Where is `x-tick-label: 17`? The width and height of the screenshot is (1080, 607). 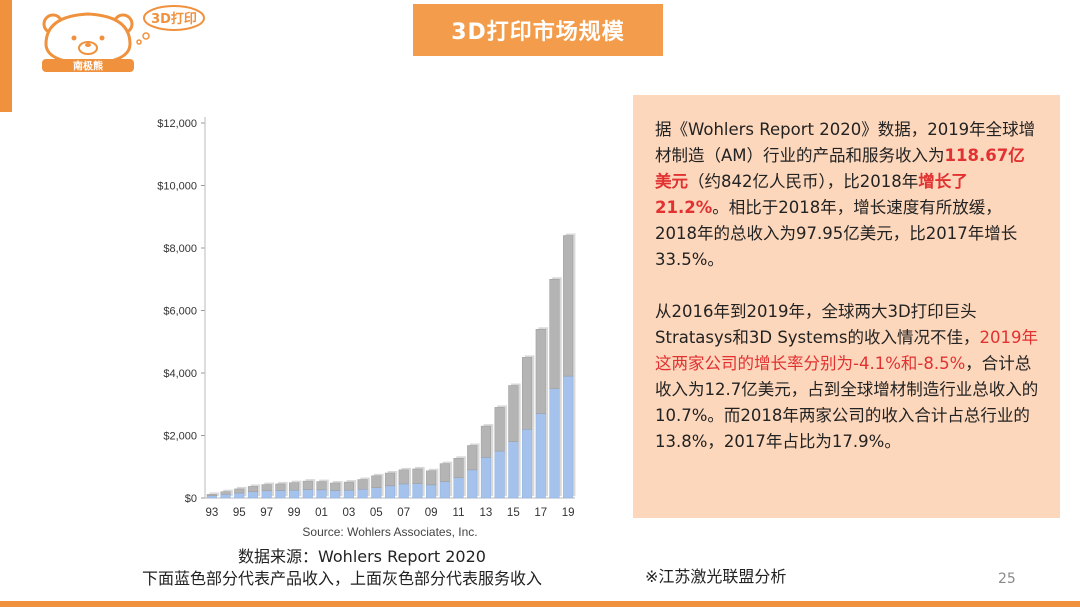 x-tick-label: 17 is located at coordinates (540, 513).